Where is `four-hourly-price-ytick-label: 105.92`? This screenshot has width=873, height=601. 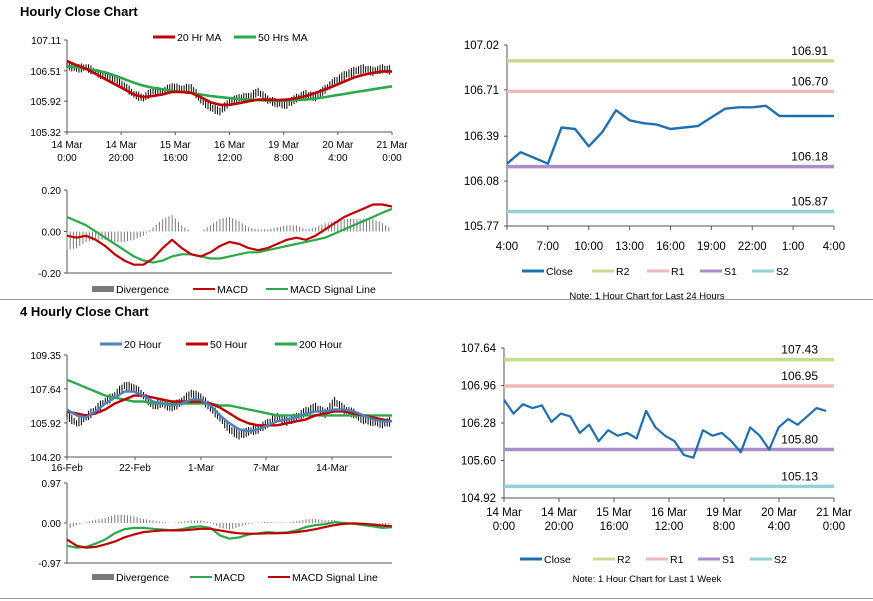
four-hourly-price-ytick-label: 105.92 is located at coordinates (45, 424).